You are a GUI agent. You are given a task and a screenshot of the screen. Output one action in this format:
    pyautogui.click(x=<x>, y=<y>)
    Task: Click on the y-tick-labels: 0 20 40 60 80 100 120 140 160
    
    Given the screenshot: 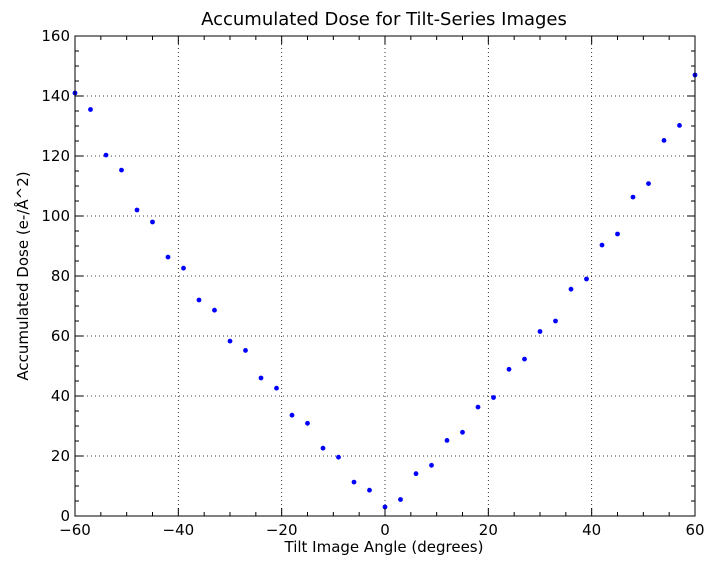 What is the action you would take?
    pyautogui.click(x=55, y=276)
    